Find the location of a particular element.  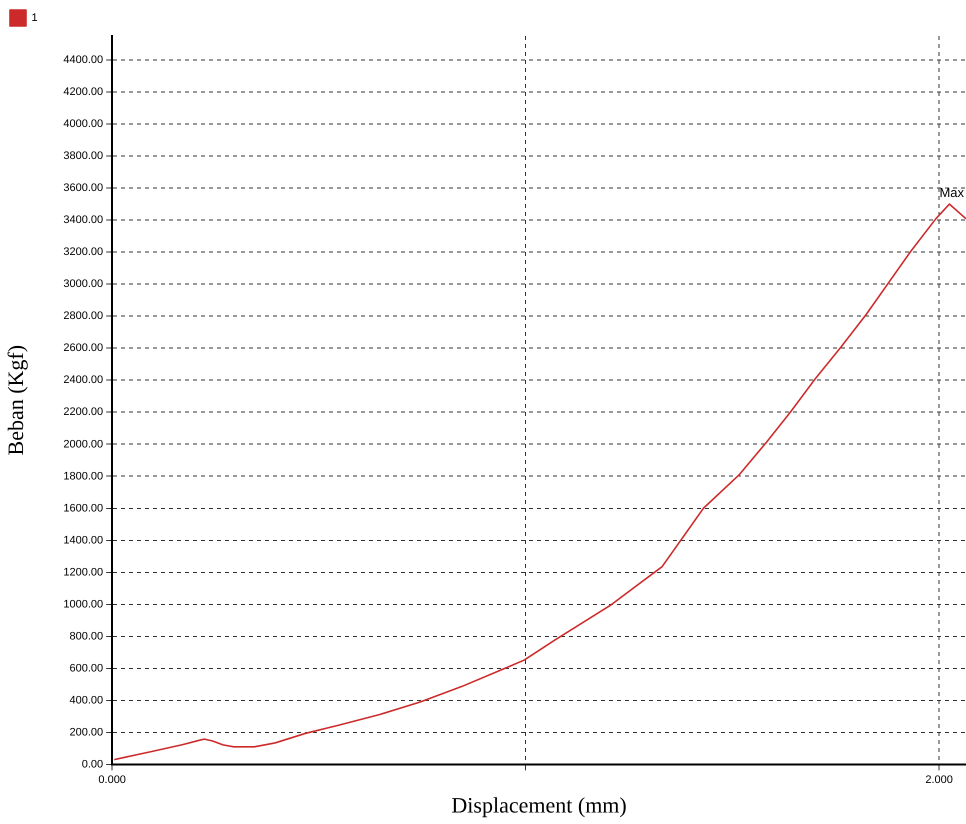

y-tick-label: 0.00 is located at coordinates (93, 764).